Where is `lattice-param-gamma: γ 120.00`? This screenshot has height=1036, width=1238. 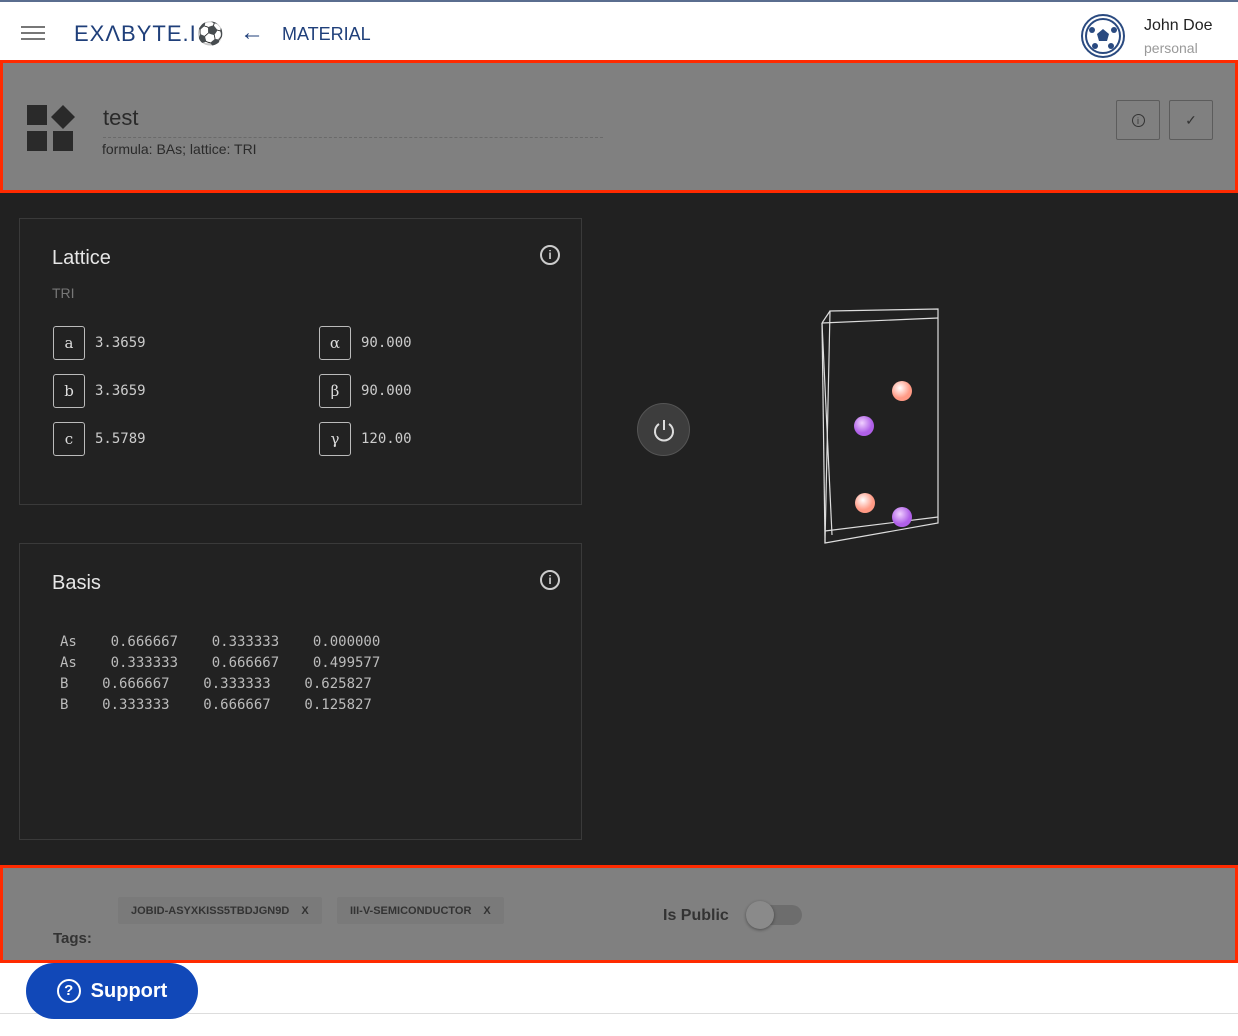 lattice-param-gamma: γ 120.00 is located at coordinates (365, 439).